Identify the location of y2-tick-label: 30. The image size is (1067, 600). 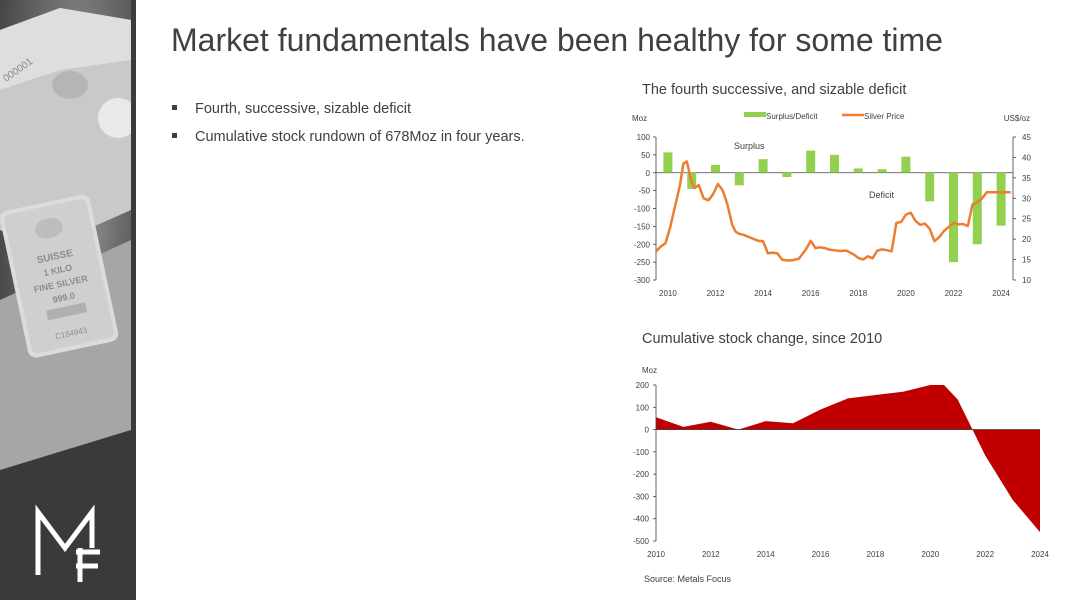
(1026, 198).